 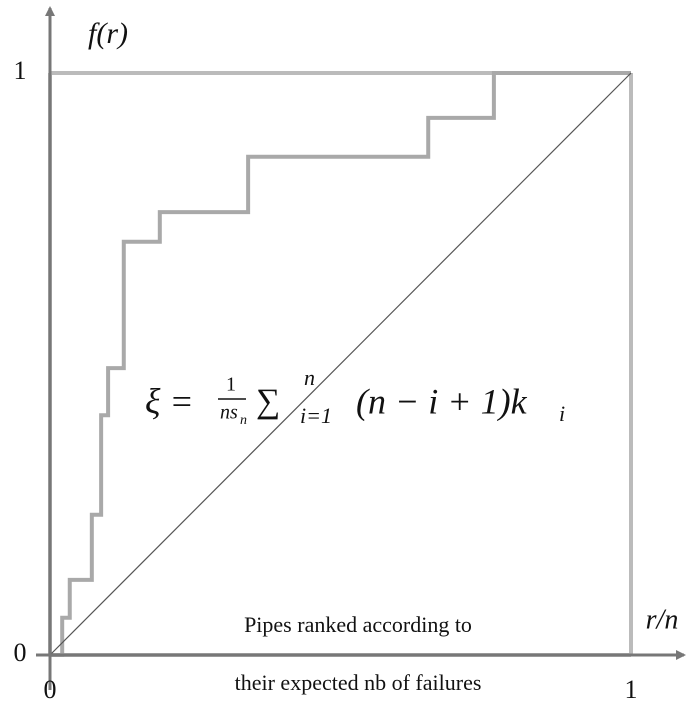 What do you see at coordinates (358, 624) in the screenshot?
I see `annotation: Pipes ranked according to` at bounding box center [358, 624].